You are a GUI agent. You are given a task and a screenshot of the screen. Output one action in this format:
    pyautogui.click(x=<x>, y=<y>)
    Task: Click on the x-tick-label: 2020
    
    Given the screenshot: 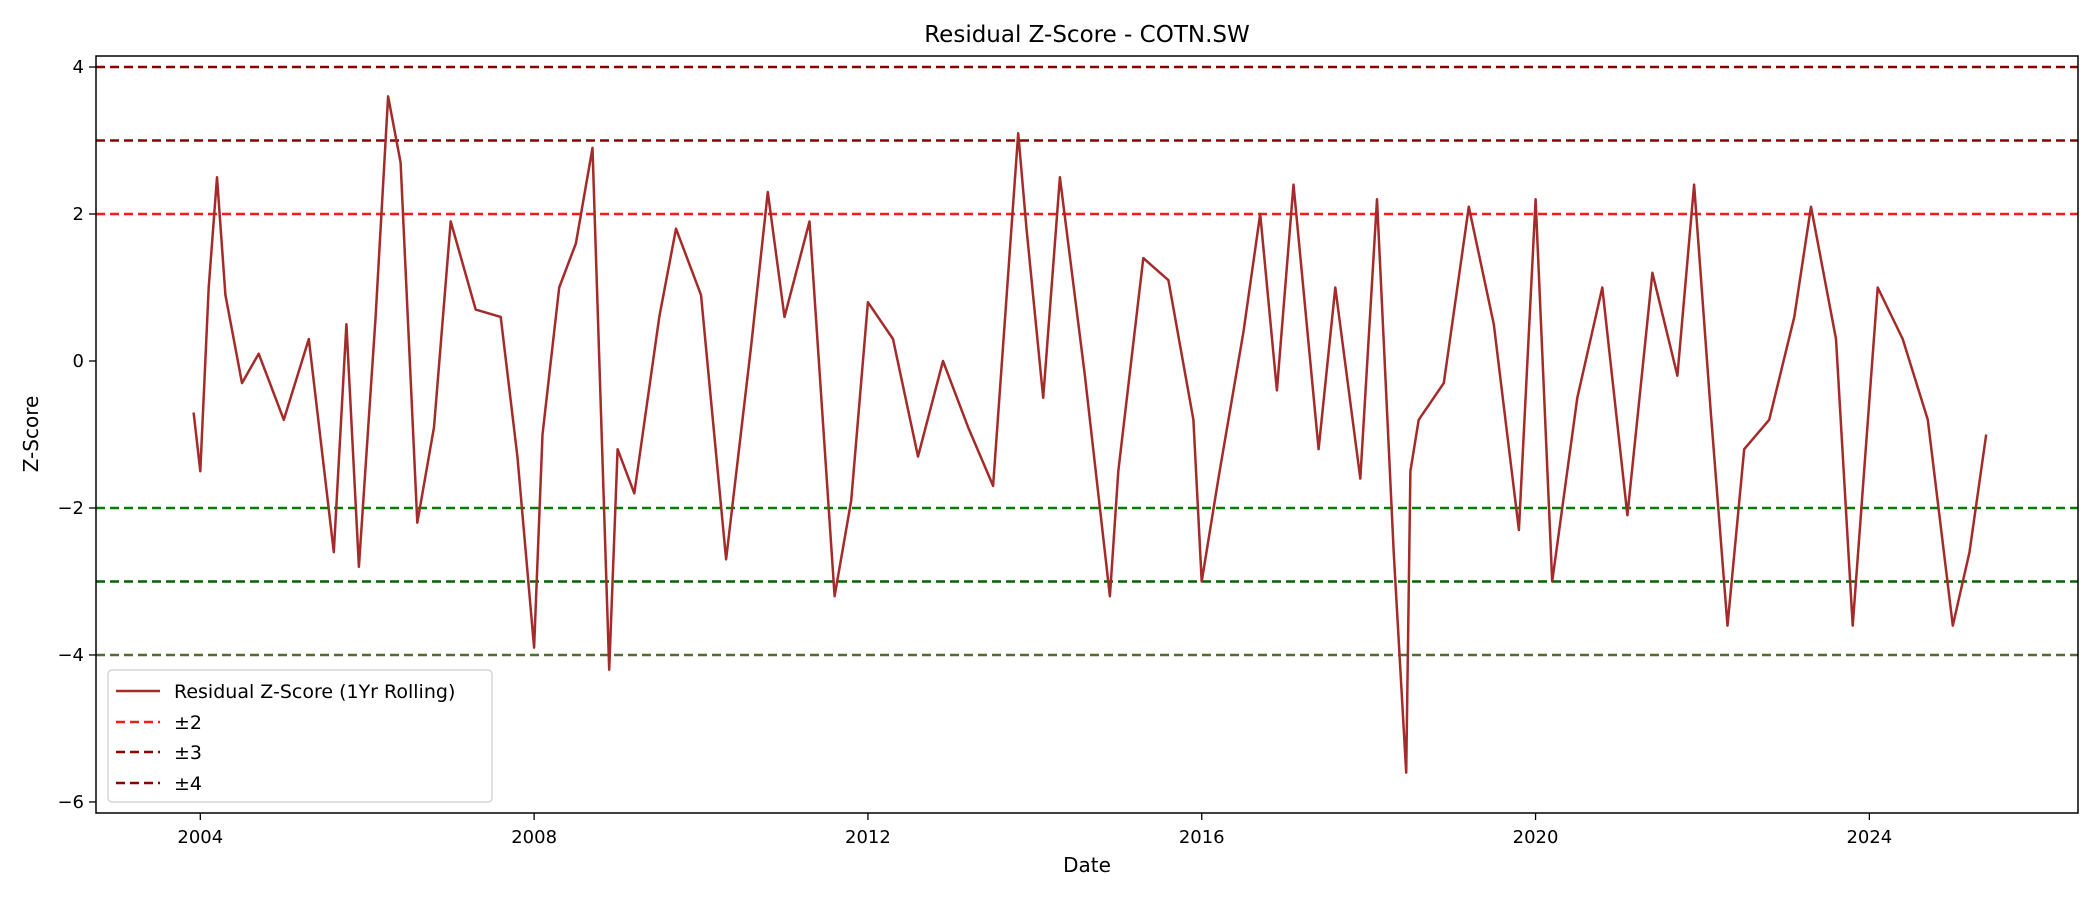 What is the action you would take?
    pyautogui.click(x=1536, y=837)
    